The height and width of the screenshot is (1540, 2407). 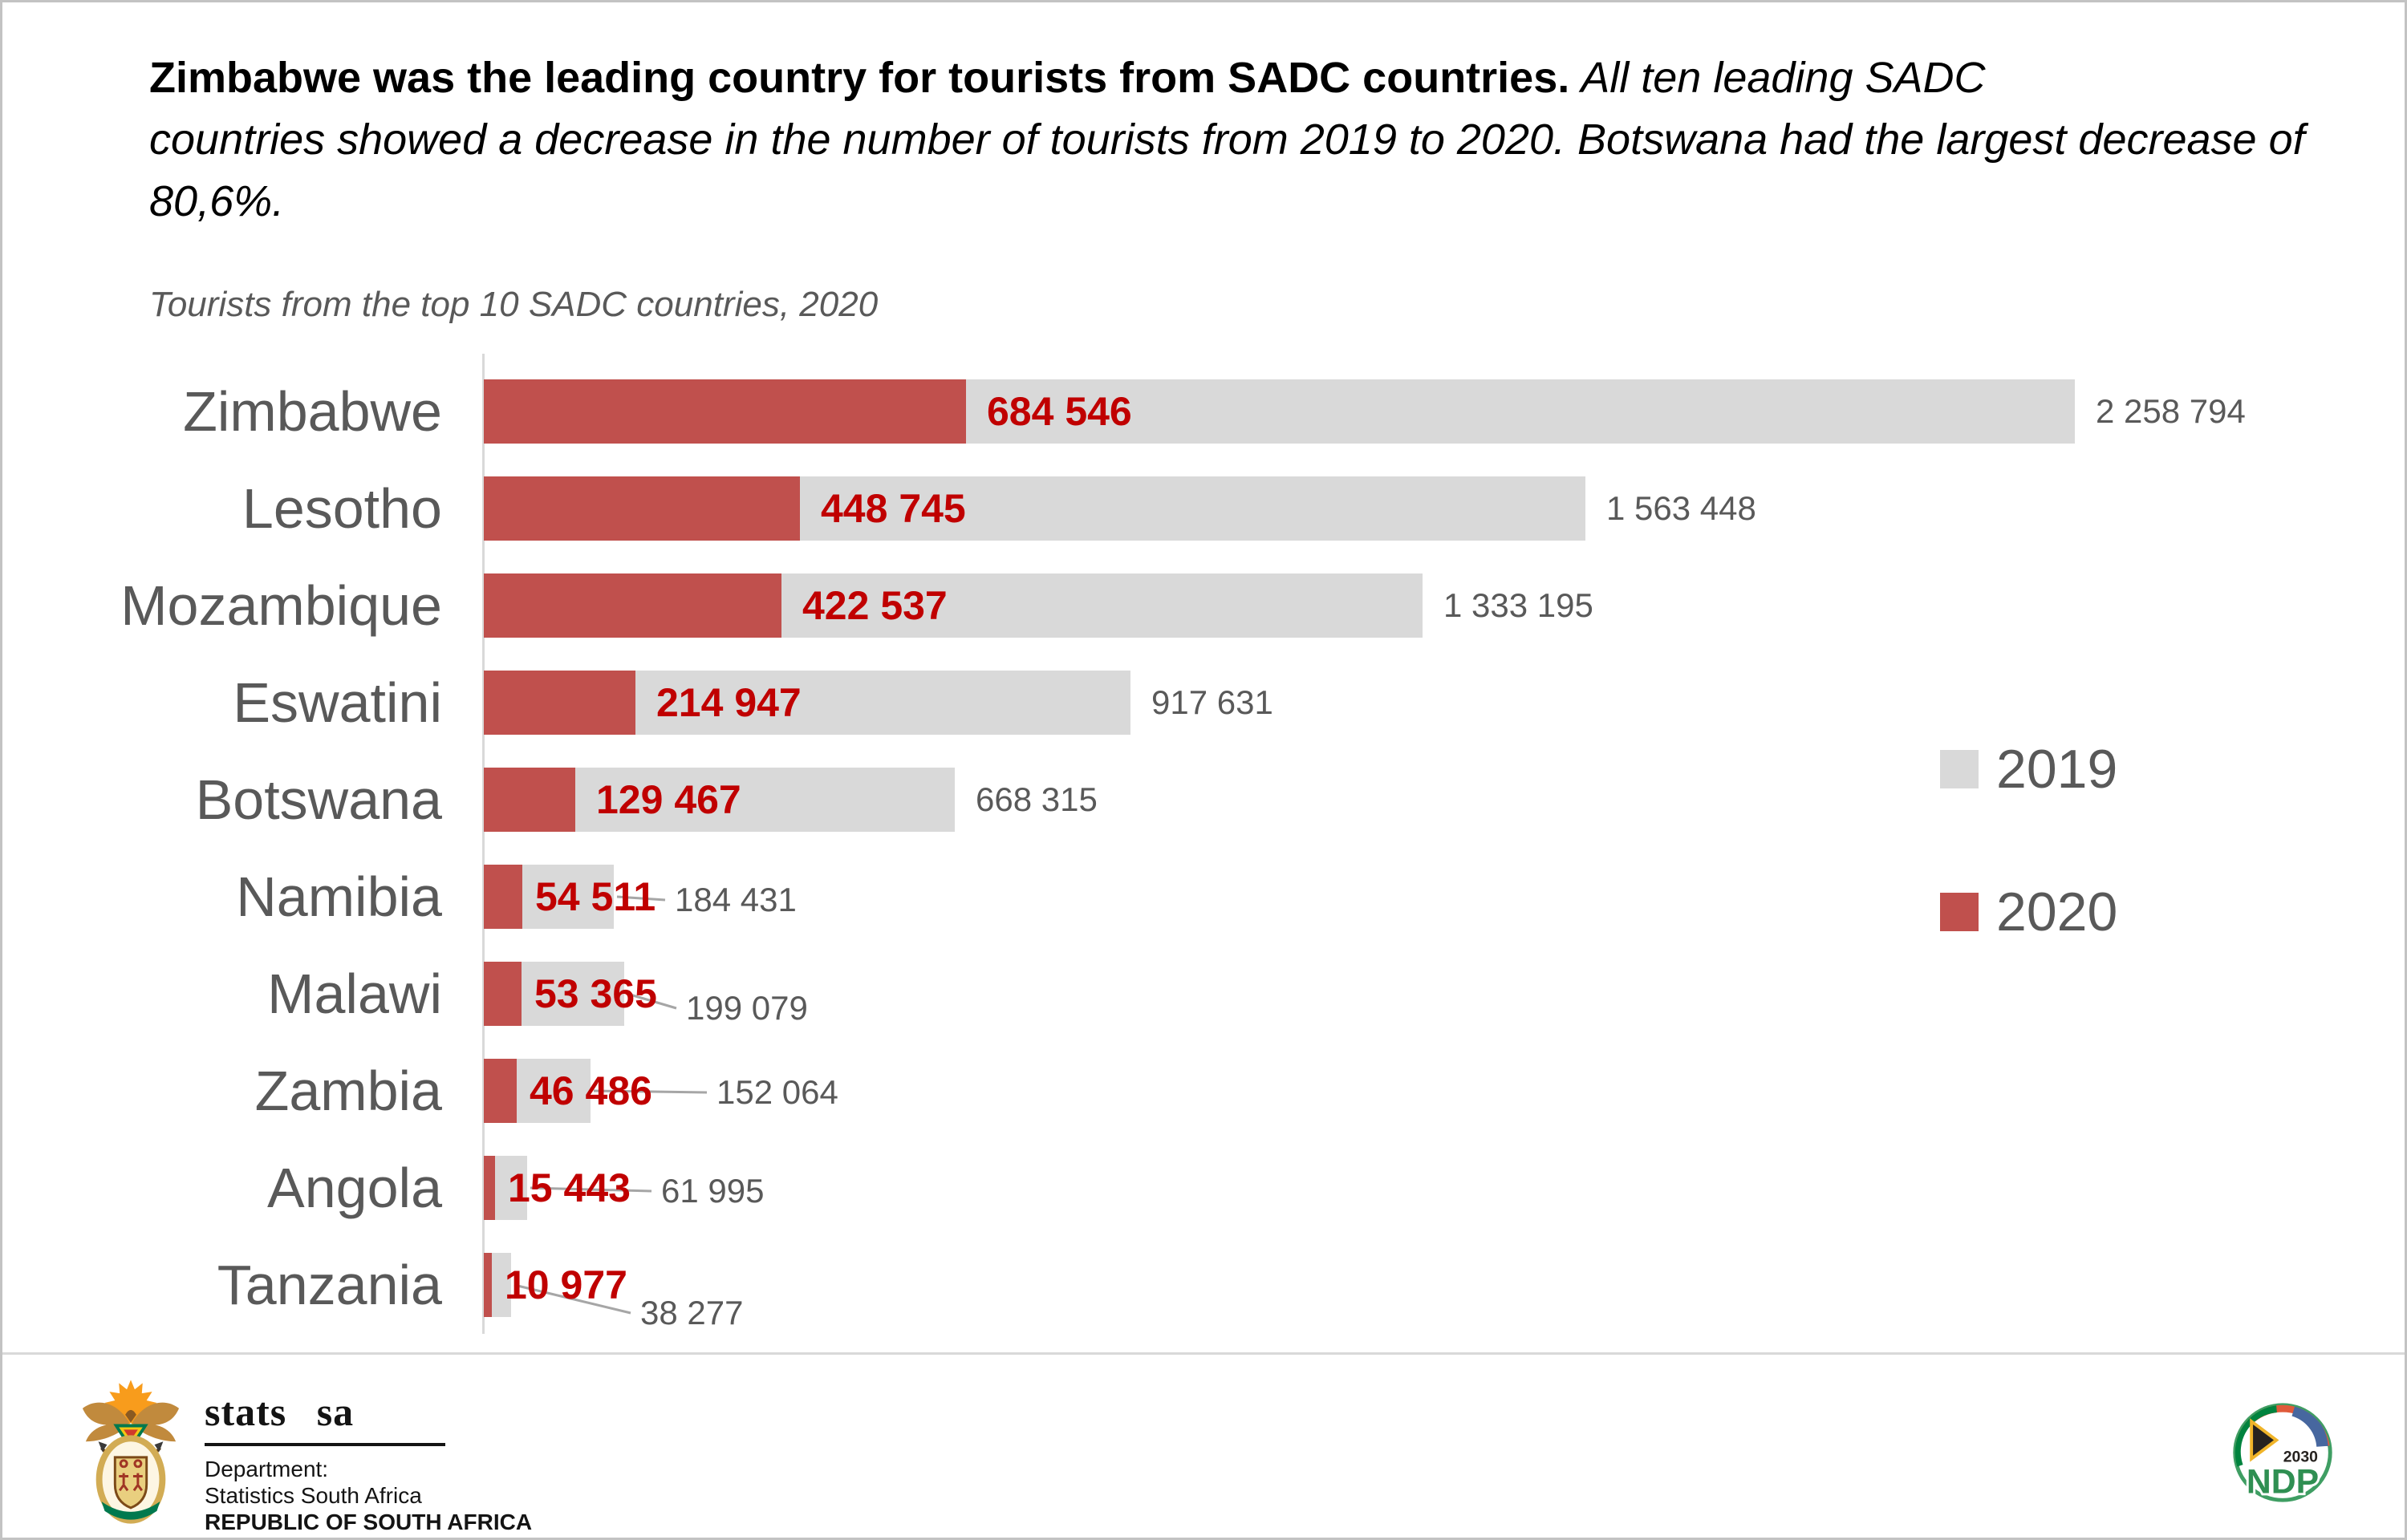 What do you see at coordinates (217, 201) in the screenshot?
I see `headline-line-3: 80,6%.` at bounding box center [217, 201].